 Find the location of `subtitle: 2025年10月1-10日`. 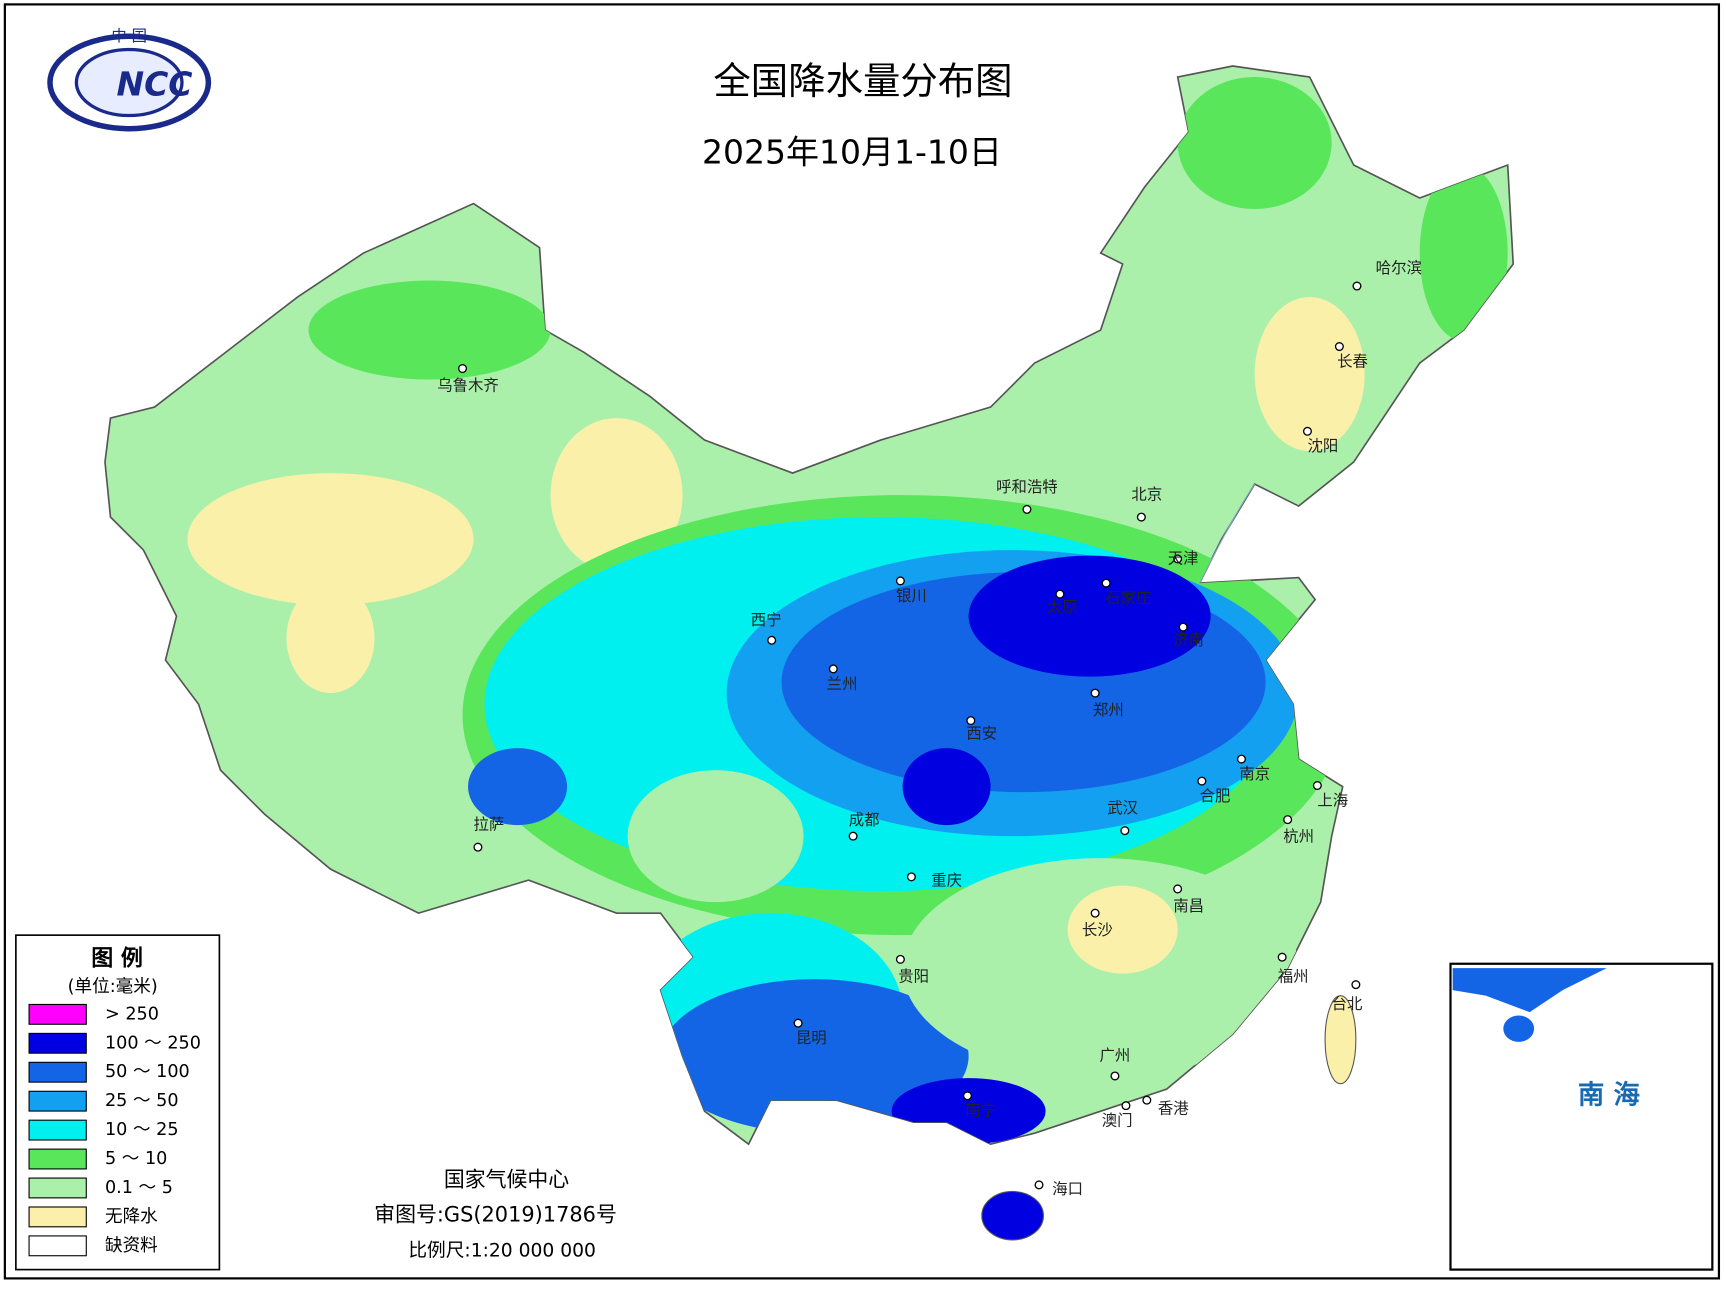

subtitle: 2025年10月1-10日 is located at coordinates (852, 152).